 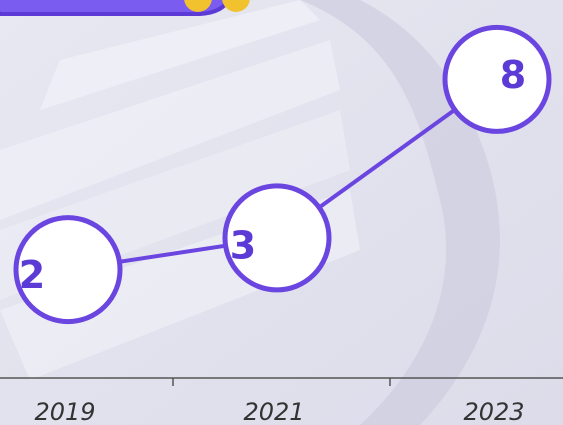 What do you see at coordinates (513, 75) in the screenshot?
I see `data-label: 8` at bounding box center [513, 75].